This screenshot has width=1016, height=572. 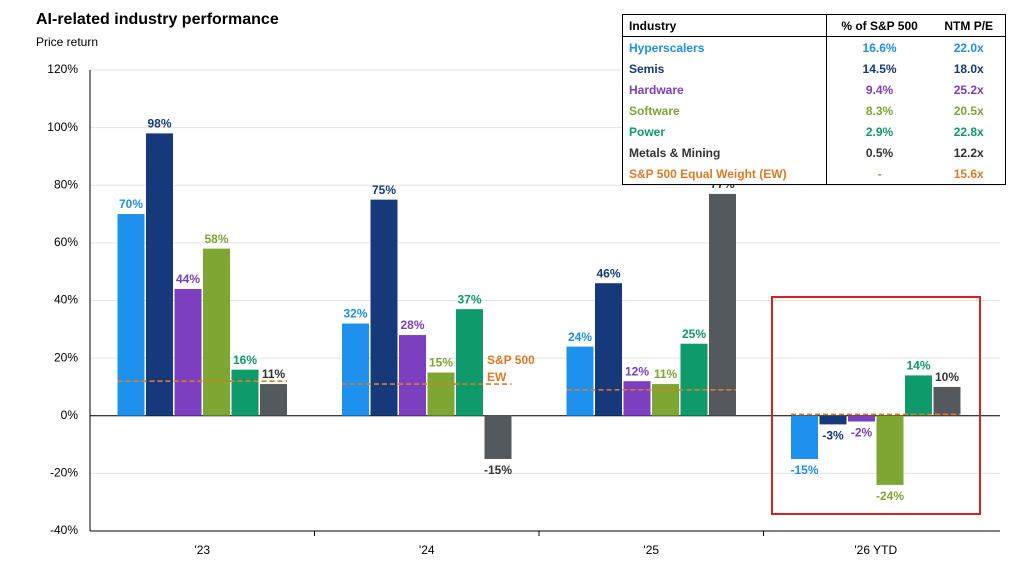 What do you see at coordinates (968, 47) in the screenshot?
I see `table-cell: 22.0x` at bounding box center [968, 47].